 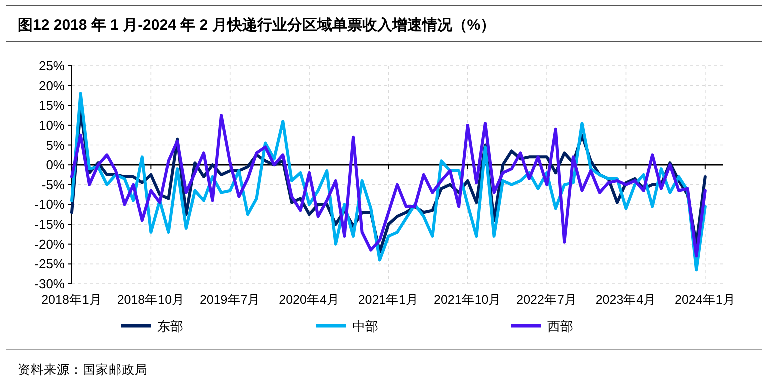 I want to click on chart-title: 图12 2018 年 1 月-2024 年 2 月快递行业分区域单票收入增速情况（%）, so click(x=257, y=25).